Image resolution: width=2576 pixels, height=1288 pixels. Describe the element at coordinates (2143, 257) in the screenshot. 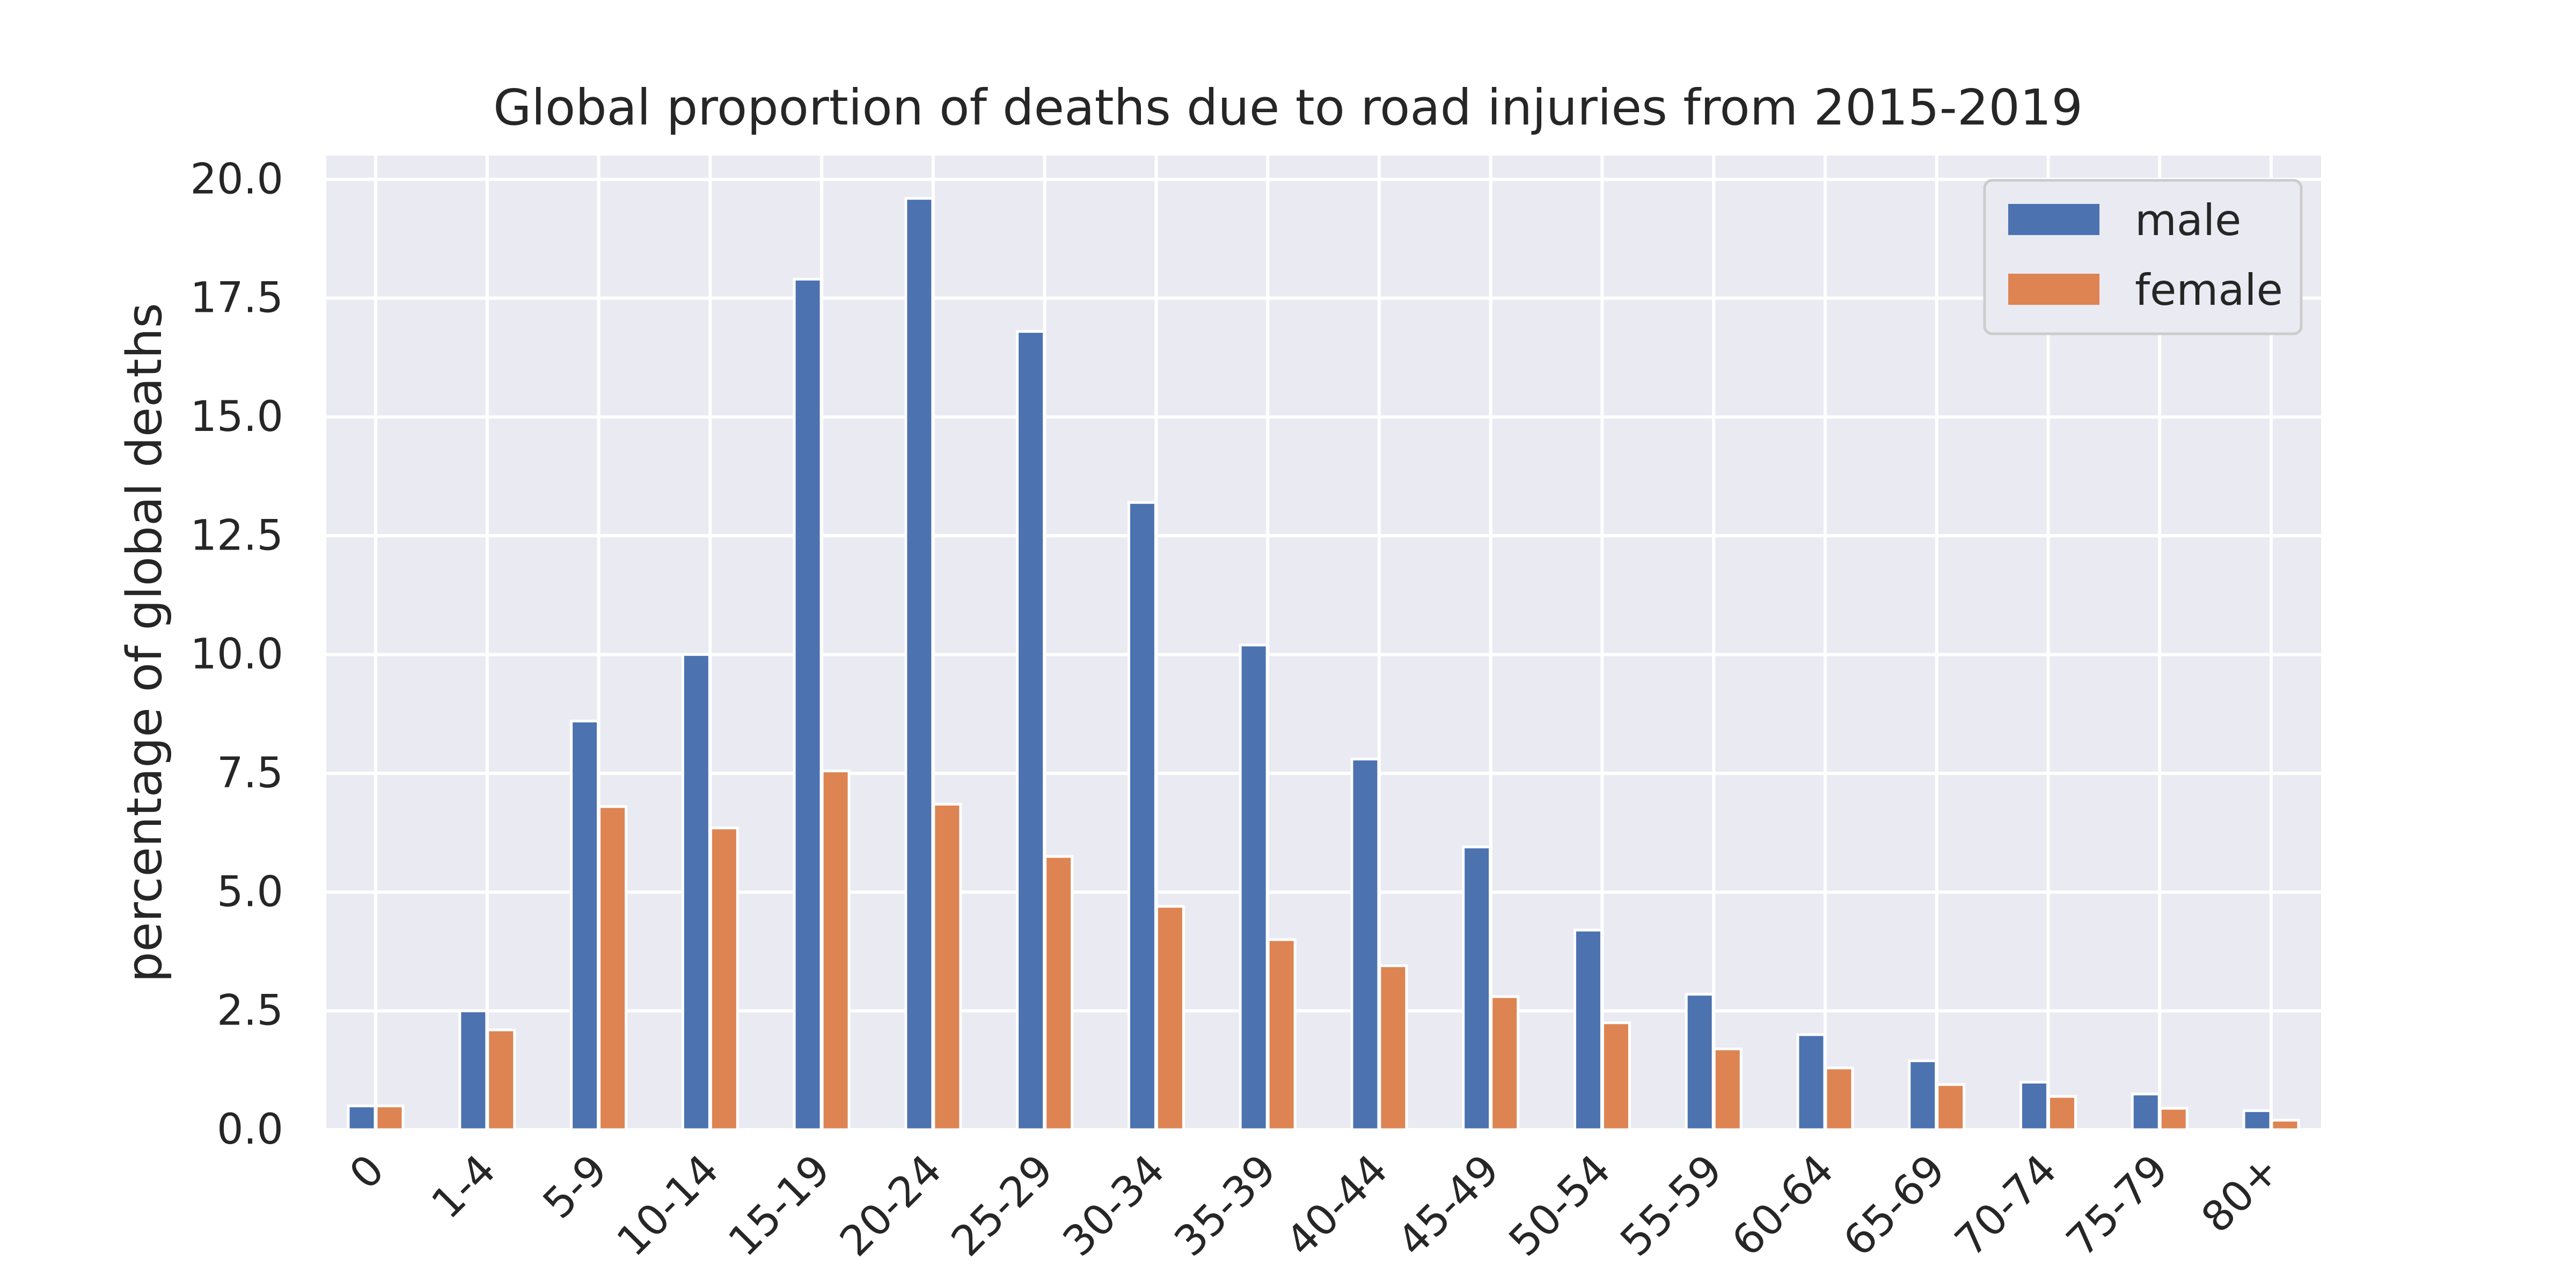

I see `legend: male female` at that location.